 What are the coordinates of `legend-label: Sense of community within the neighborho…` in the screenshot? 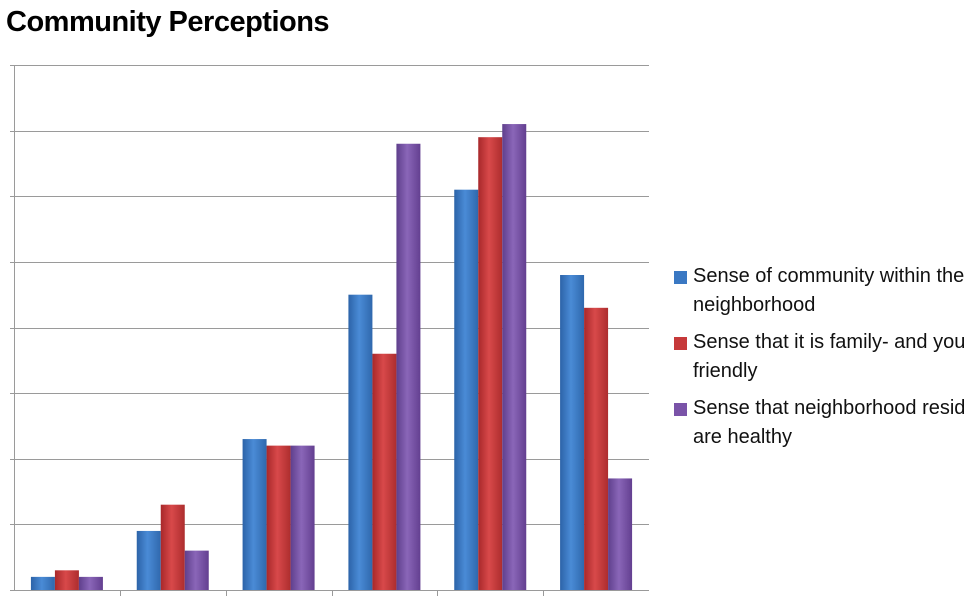 It's located at (828, 290).